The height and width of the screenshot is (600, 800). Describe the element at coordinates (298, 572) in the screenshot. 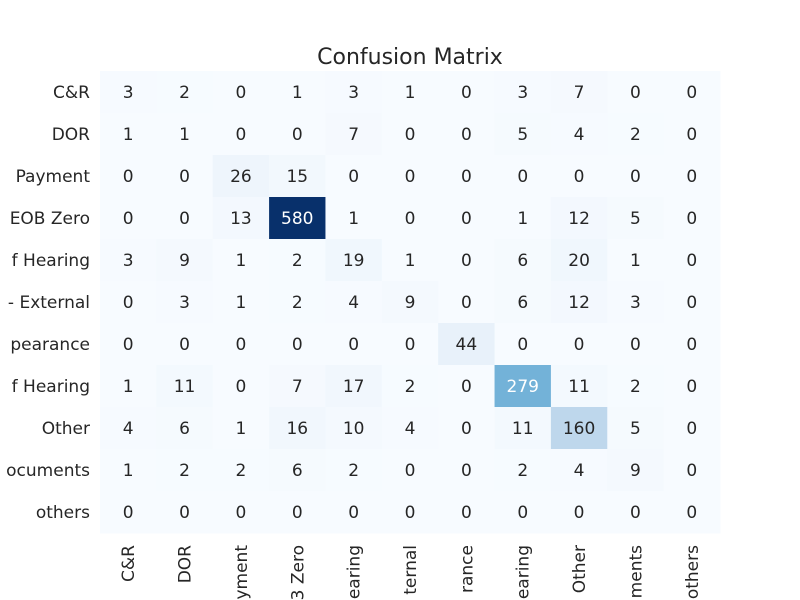

I see `column-tick-label: 3 Zero` at that location.